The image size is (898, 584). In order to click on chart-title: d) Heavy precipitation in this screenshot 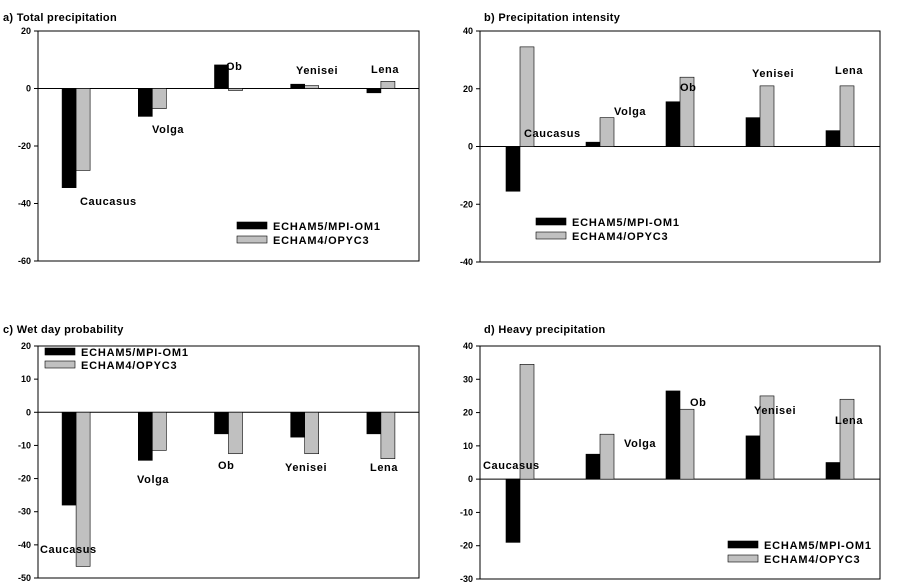, I will do `click(545, 330)`.